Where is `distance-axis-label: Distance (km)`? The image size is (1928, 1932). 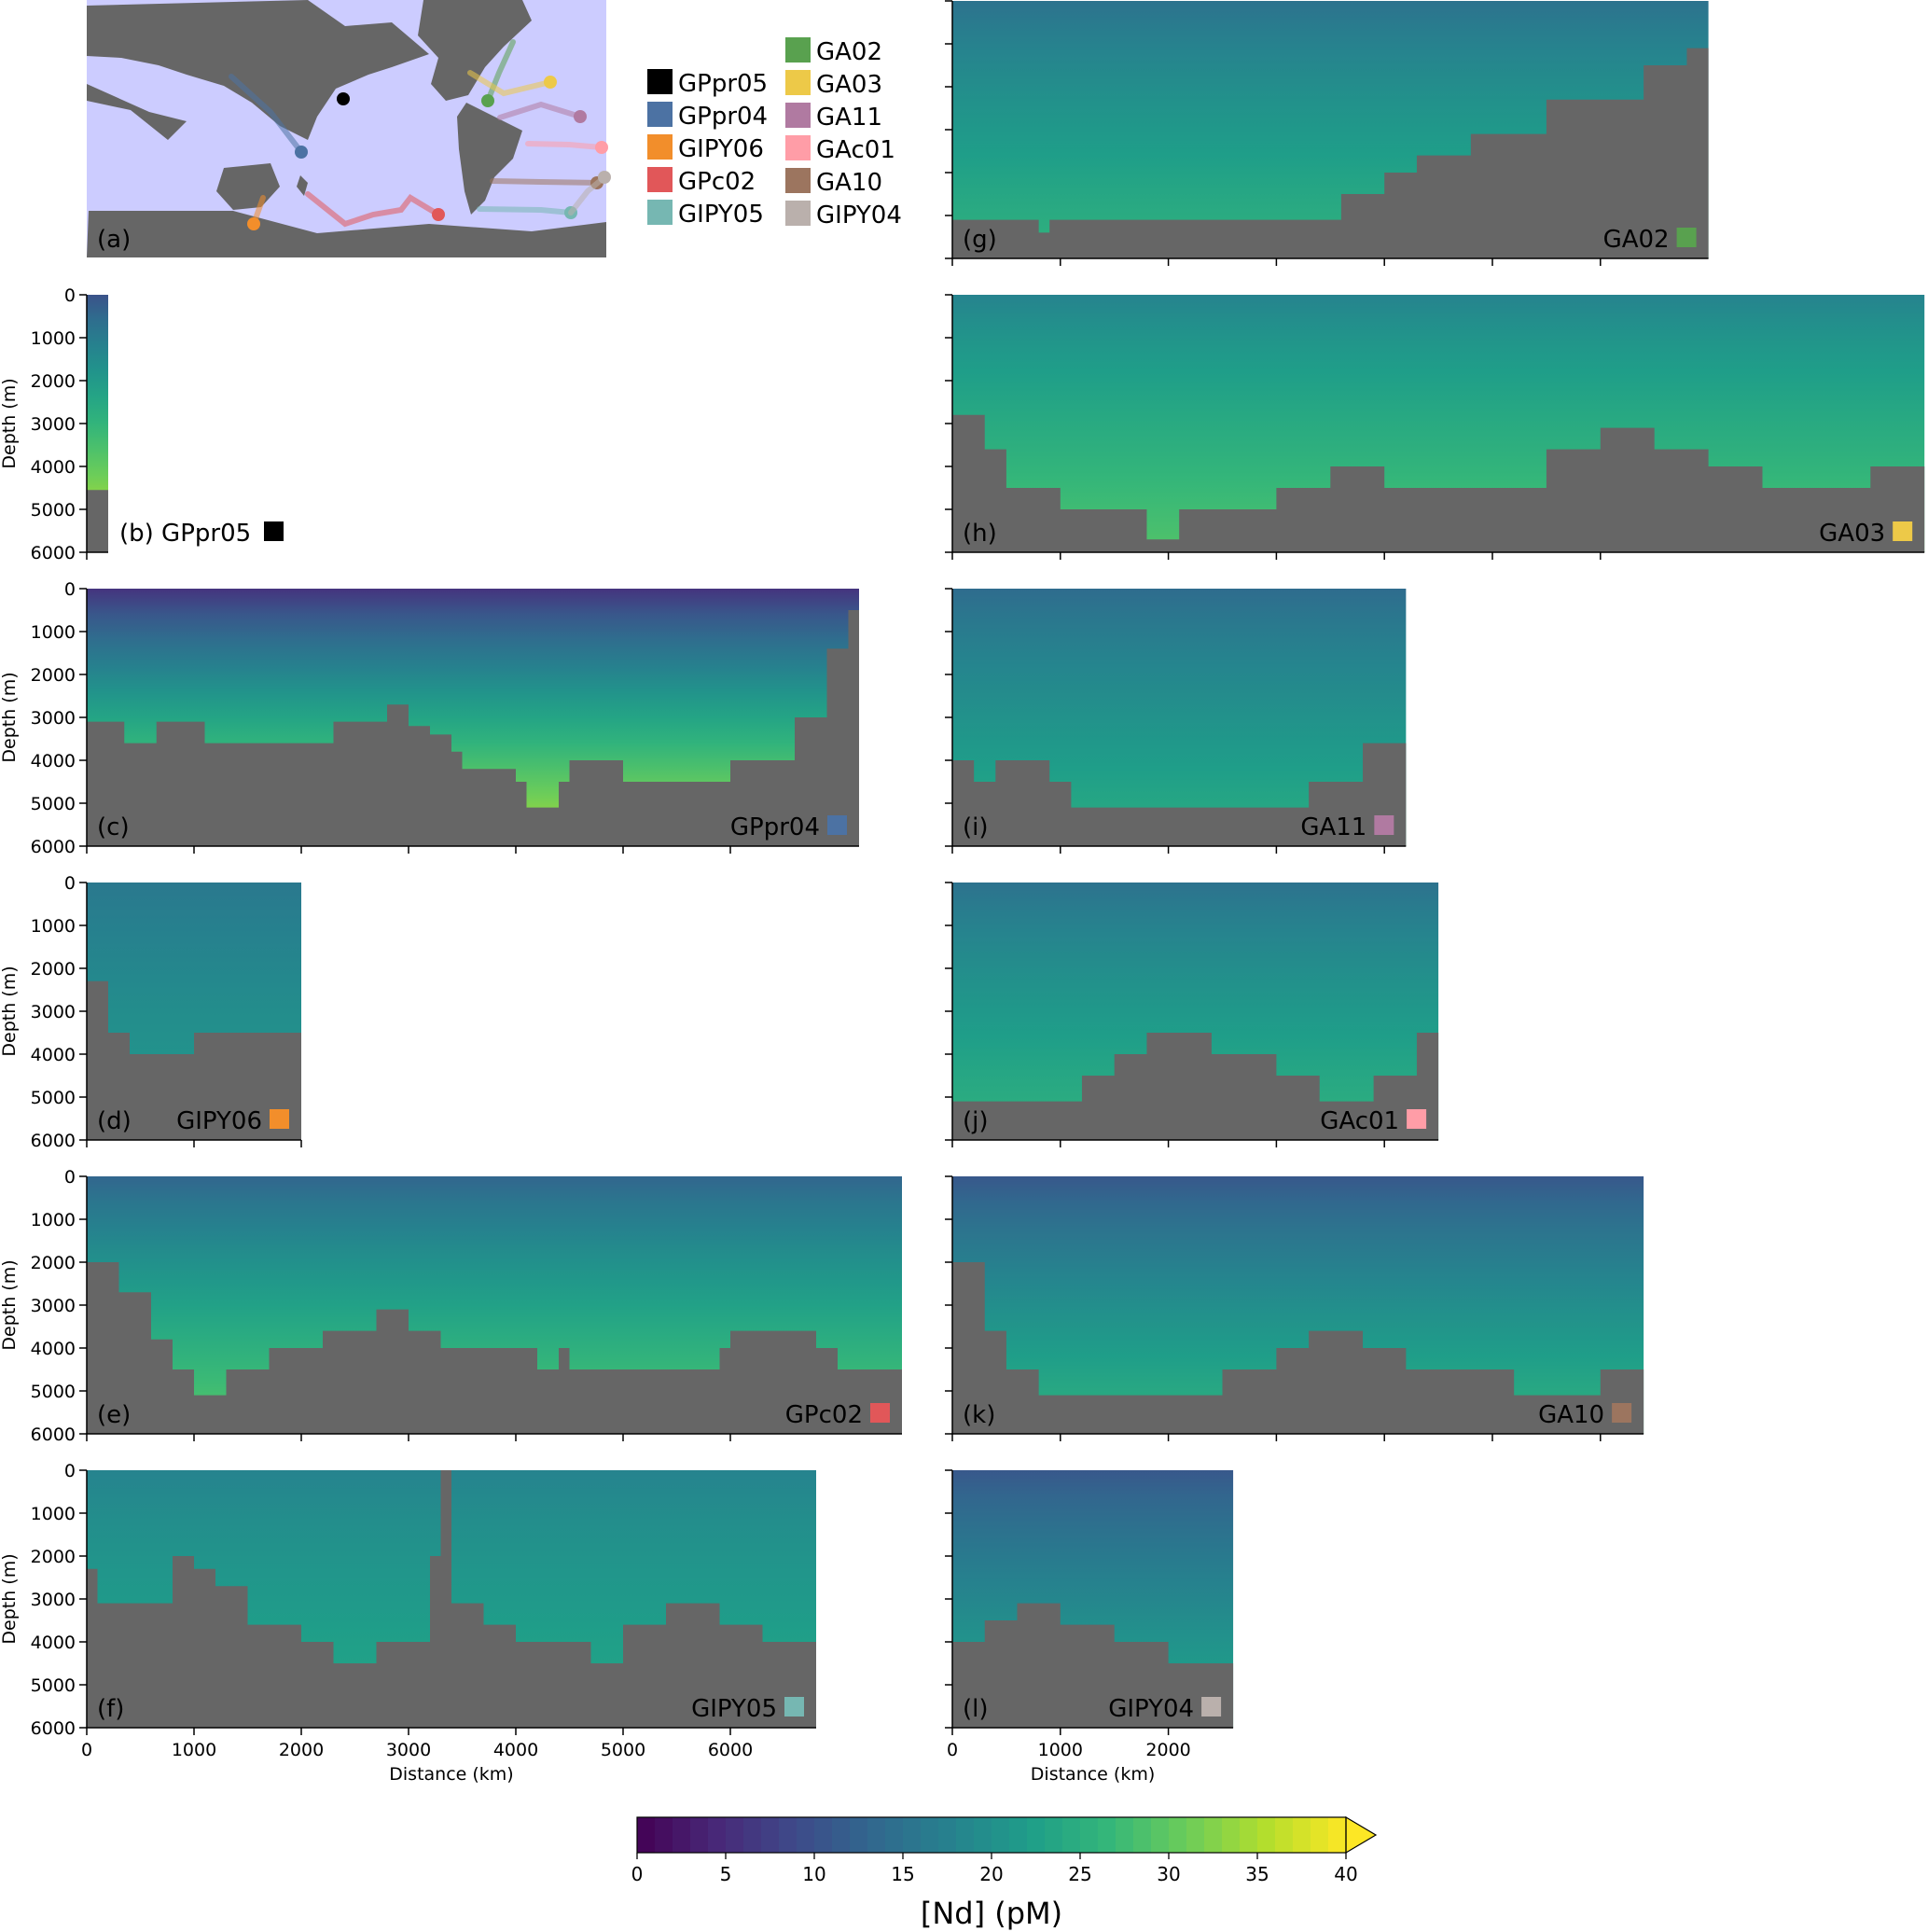 distance-axis-label: Distance (km) is located at coordinates (1093, 1775).